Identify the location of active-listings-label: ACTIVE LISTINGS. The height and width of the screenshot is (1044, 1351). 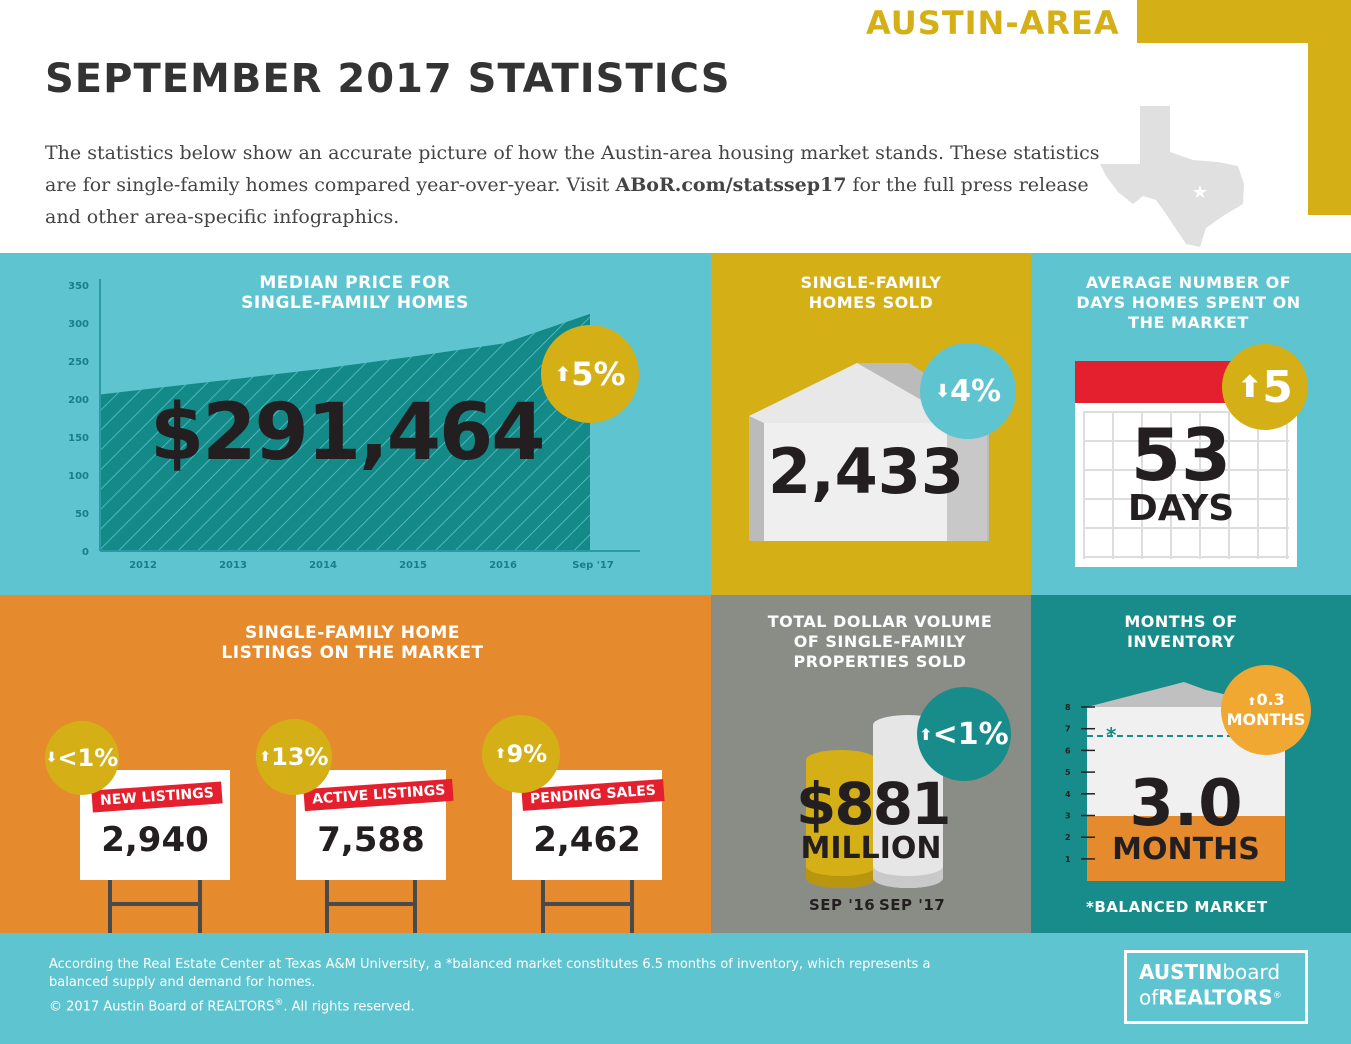
(378, 795).